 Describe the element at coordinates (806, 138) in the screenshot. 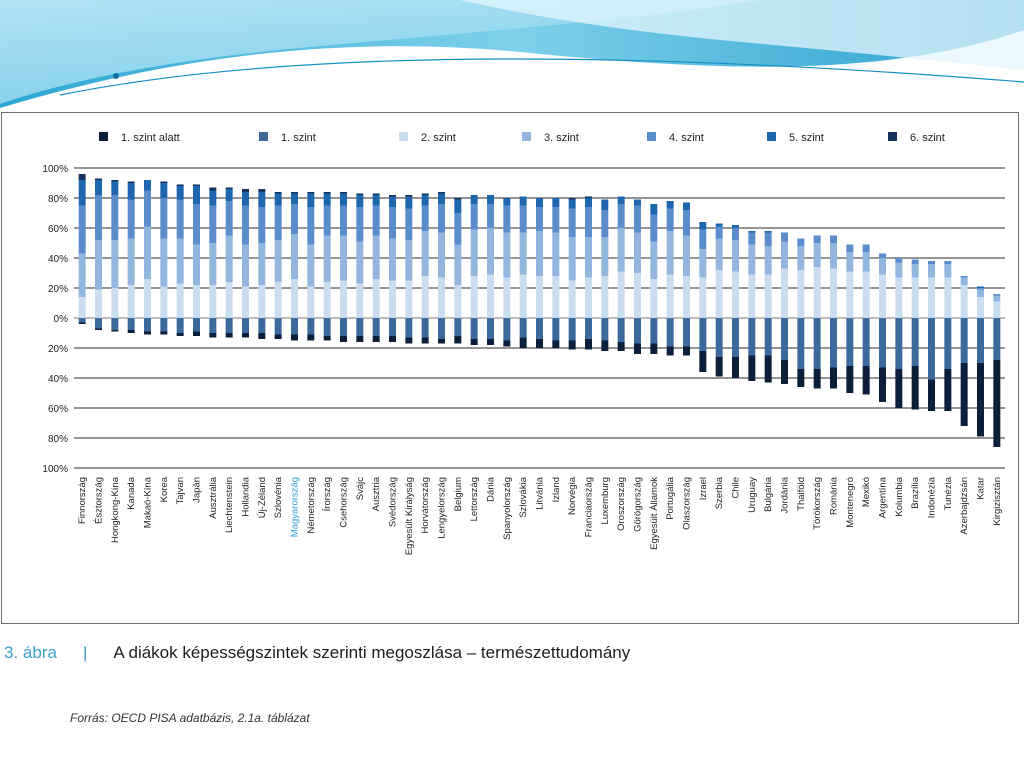

I see `legend-label: 5. szint` at that location.